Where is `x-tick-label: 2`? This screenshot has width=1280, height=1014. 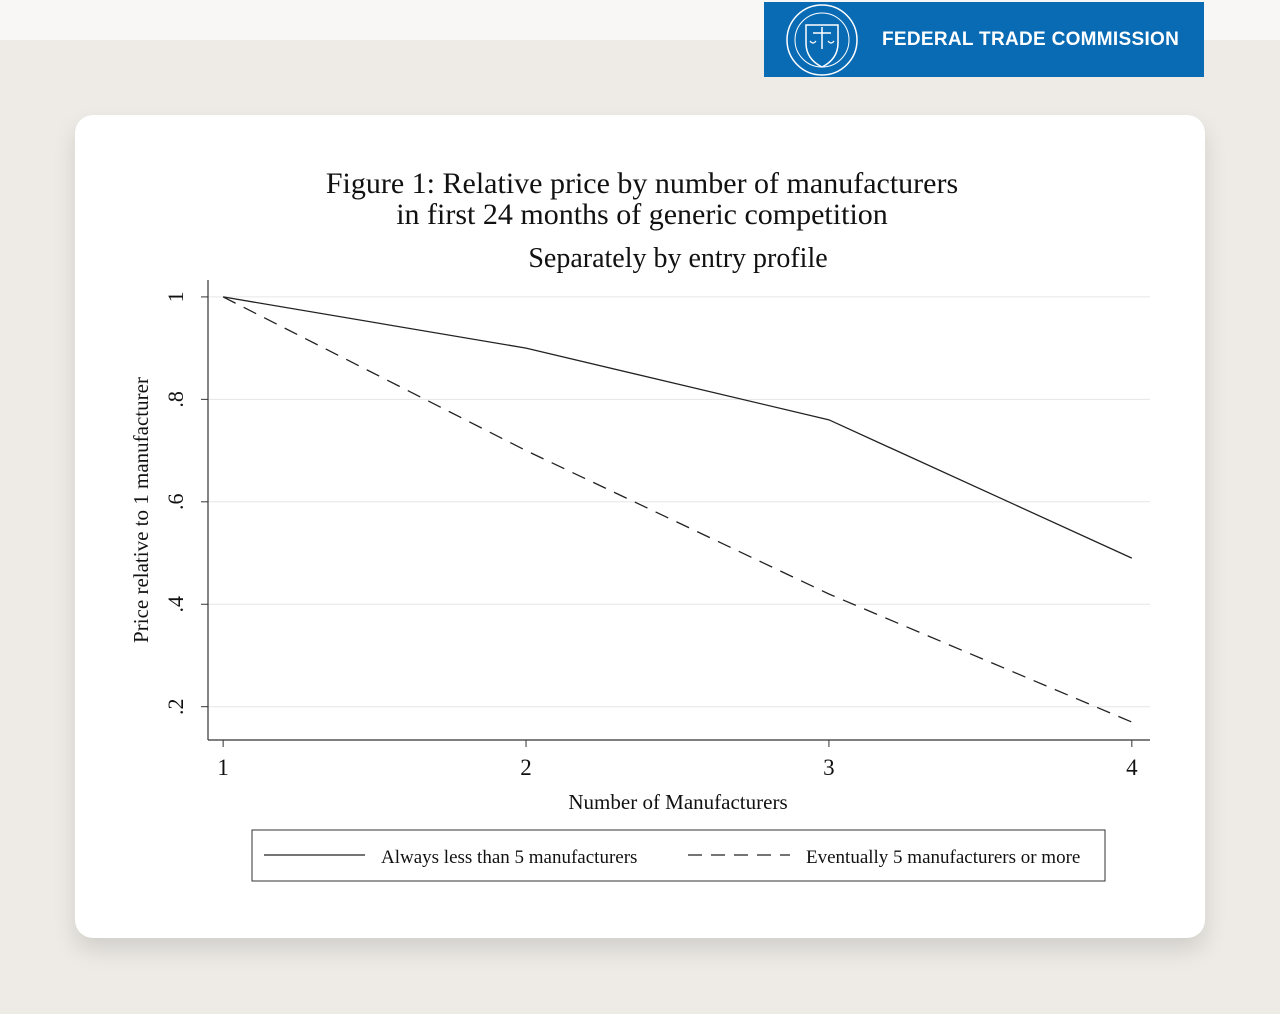 x-tick-label: 2 is located at coordinates (526, 767).